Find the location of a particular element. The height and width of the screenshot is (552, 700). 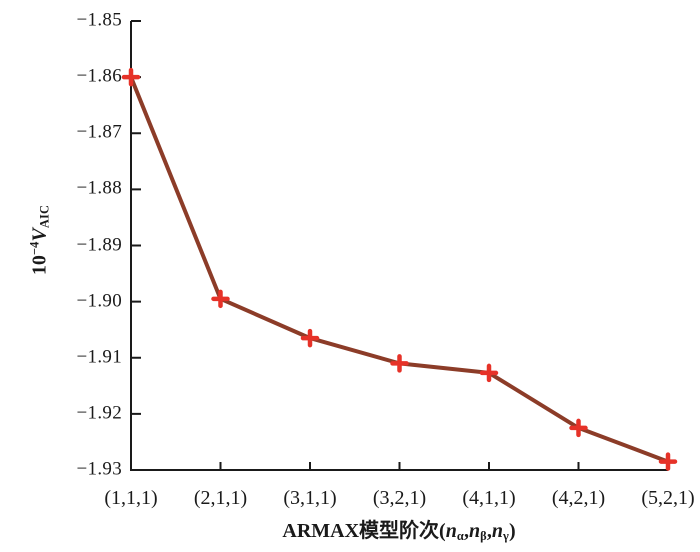

y-tick-label: −1.89 is located at coordinates (99, 245).